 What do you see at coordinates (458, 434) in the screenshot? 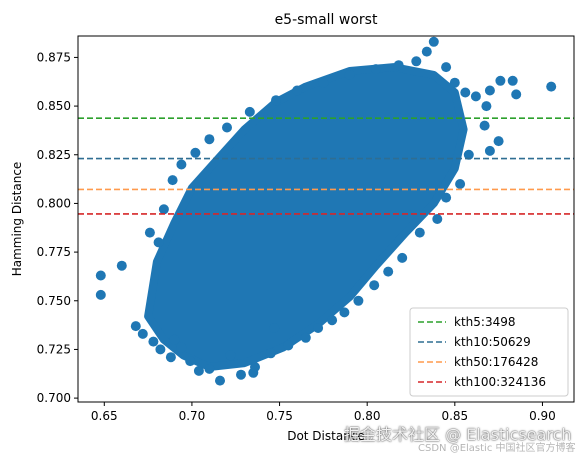
I see `watermark-main: 掘金技术社区 @ Elasticsearch` at bounding box center [458, 434].